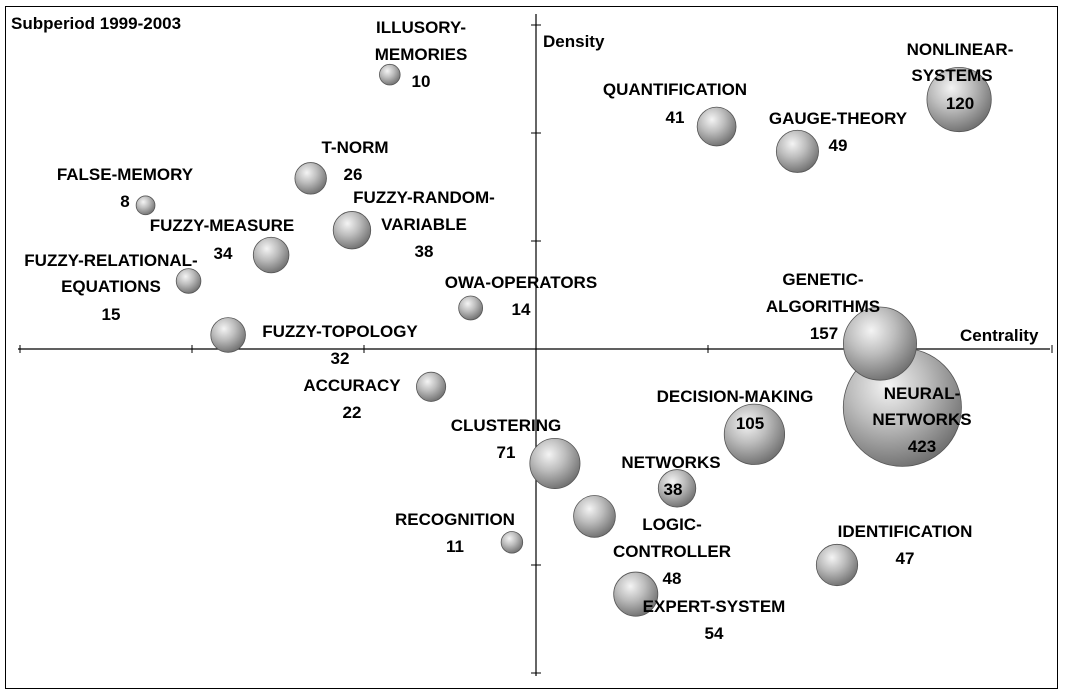 The width and height of the screenshot is (1066, 695). What do you see at coordinates (714, 606) in the screenshot?
I see `bubble-label-expert-system: EXPERT-SYSTEM` at bounding box center [714, 606].